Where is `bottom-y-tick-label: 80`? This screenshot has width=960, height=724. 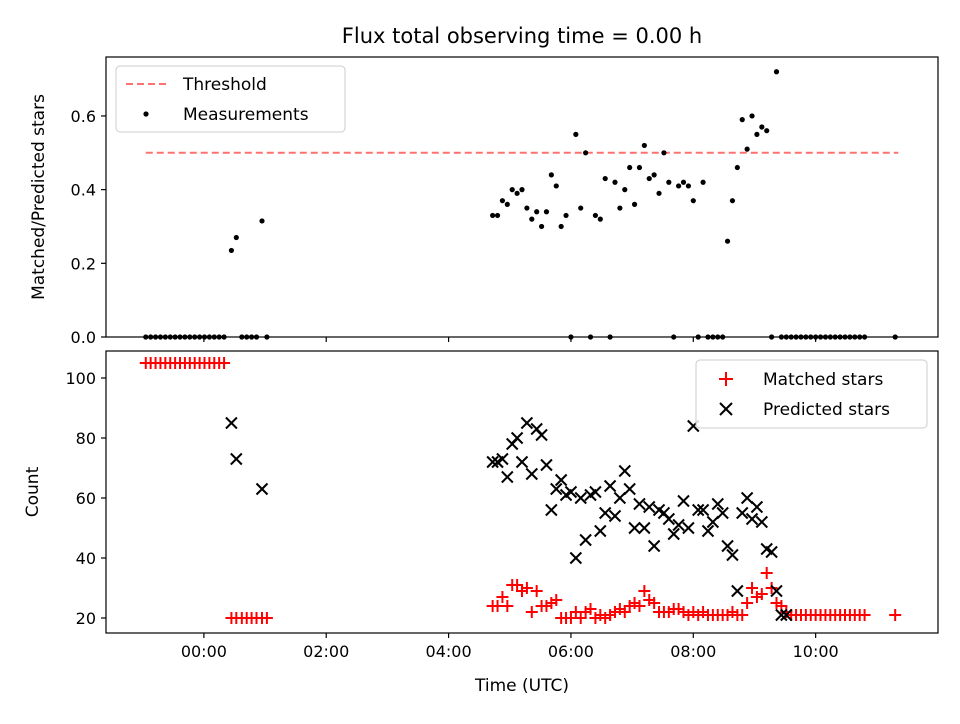 bottom-y-tick-label: 80 is located at coordinates (86, 438).